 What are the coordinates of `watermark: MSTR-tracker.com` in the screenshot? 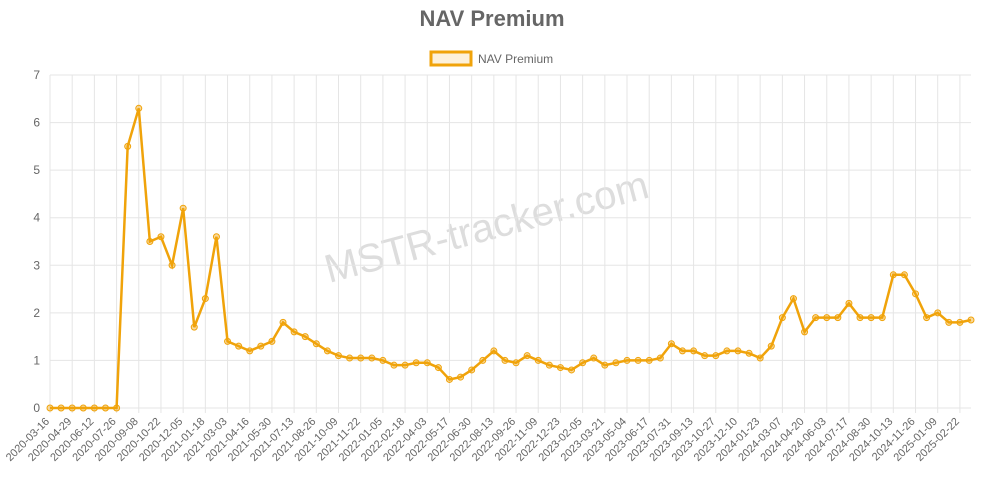 It's located at (486, 227).